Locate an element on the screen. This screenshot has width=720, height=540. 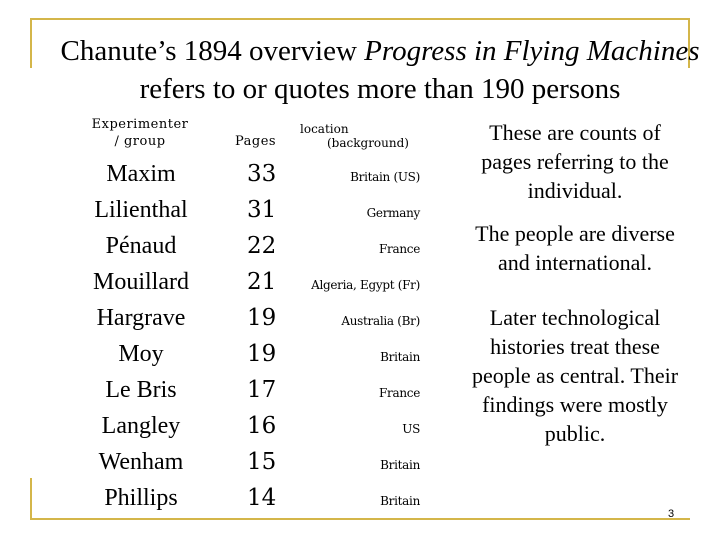
frame-bottom-line is located at coordinates (360, 519).